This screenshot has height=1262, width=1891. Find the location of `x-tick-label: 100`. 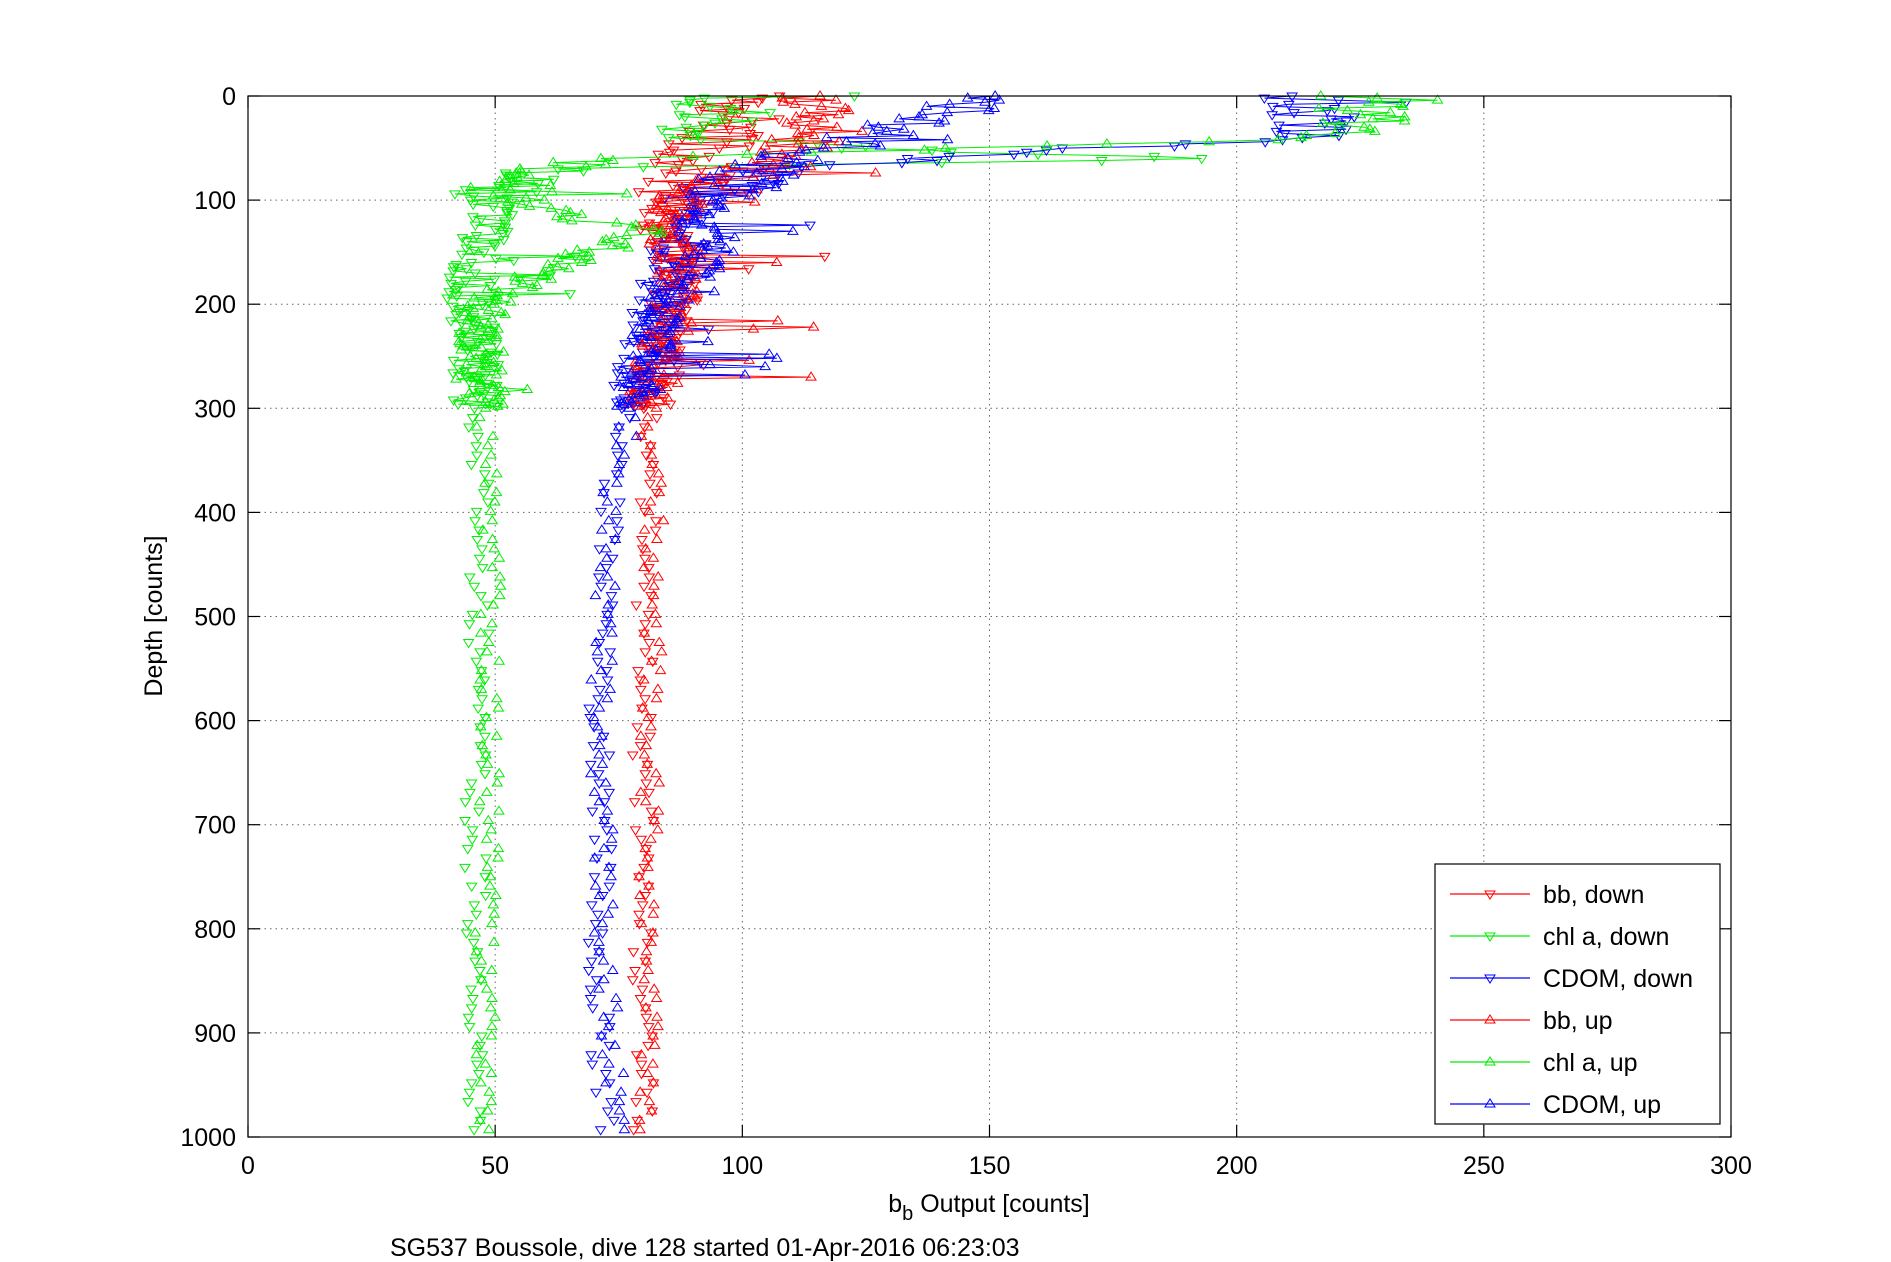

x-tick-label: 100 is located at coordinates (742, 1166).